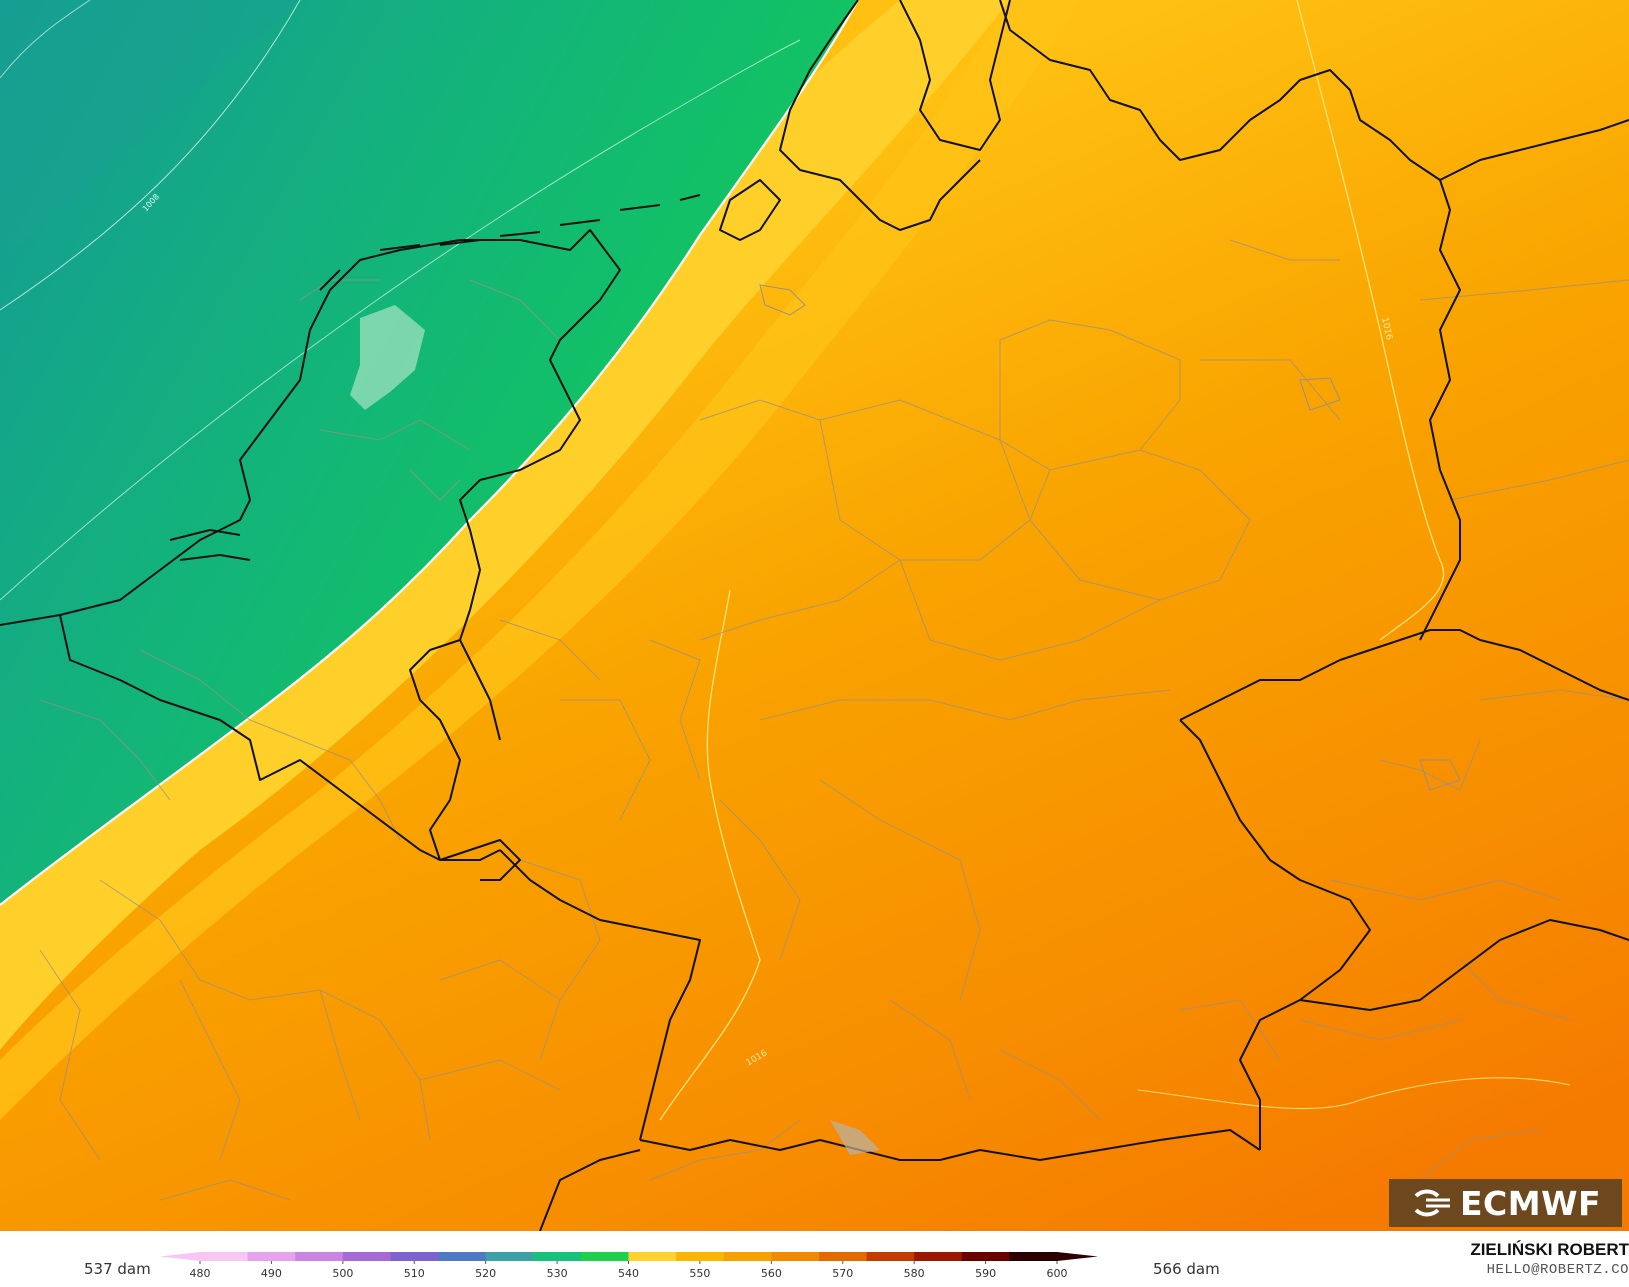 This screenshot has width=1629, height=1287. Describe the element at coordinates (414, 1273) in the screenshot. I see `colorbar-tick-label: 510` at that location.